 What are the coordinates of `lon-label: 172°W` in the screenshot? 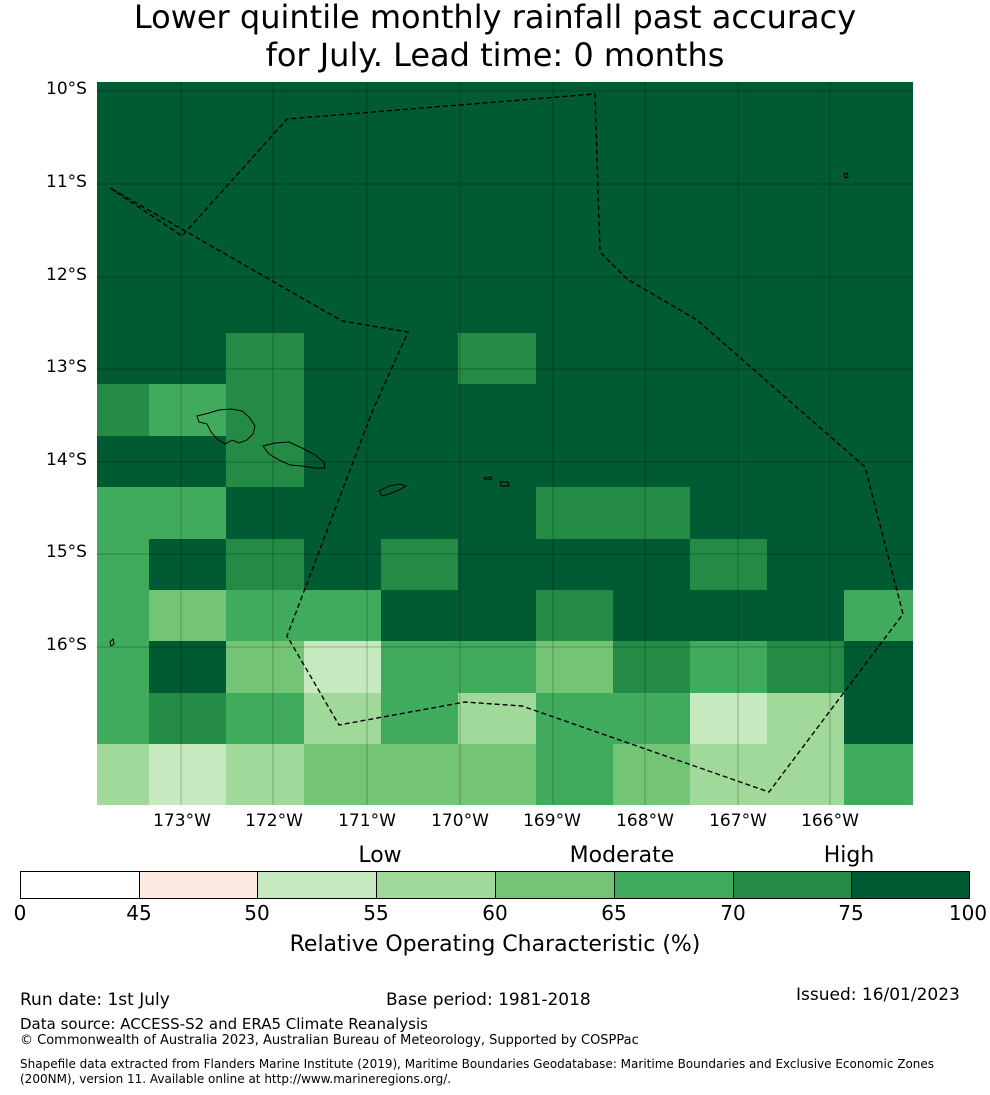 It's located at (274, 821).